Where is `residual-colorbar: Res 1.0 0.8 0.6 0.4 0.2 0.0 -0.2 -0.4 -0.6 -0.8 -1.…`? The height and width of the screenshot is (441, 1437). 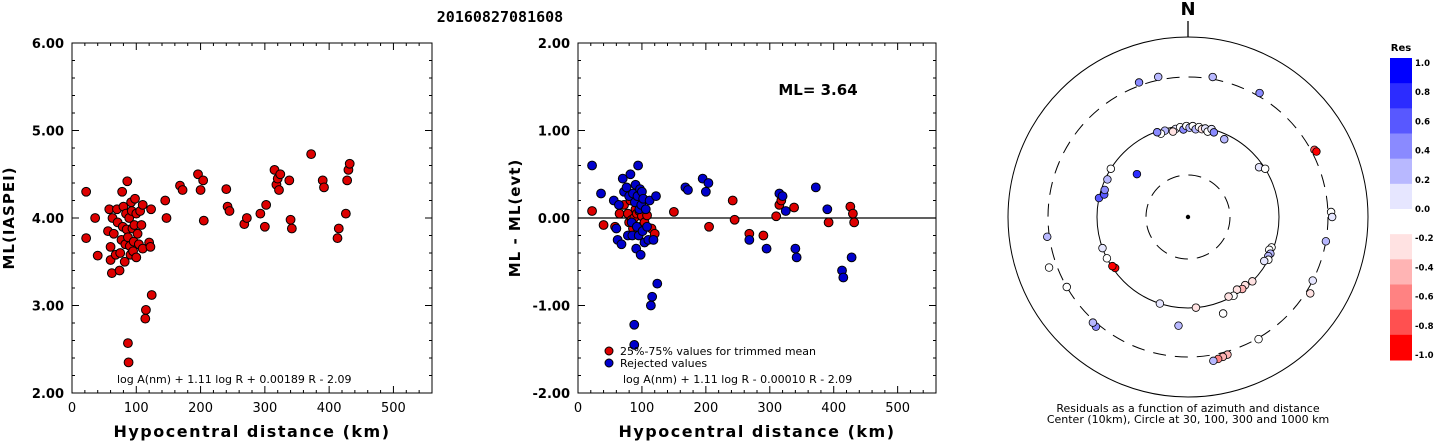
residual-colorbar: Res 1.0 0.8 0.6 0.4 0.2 0.0 -0.2 -0.4 -0.6 -0.8 -1.… is located at coordinates (1412, 202).